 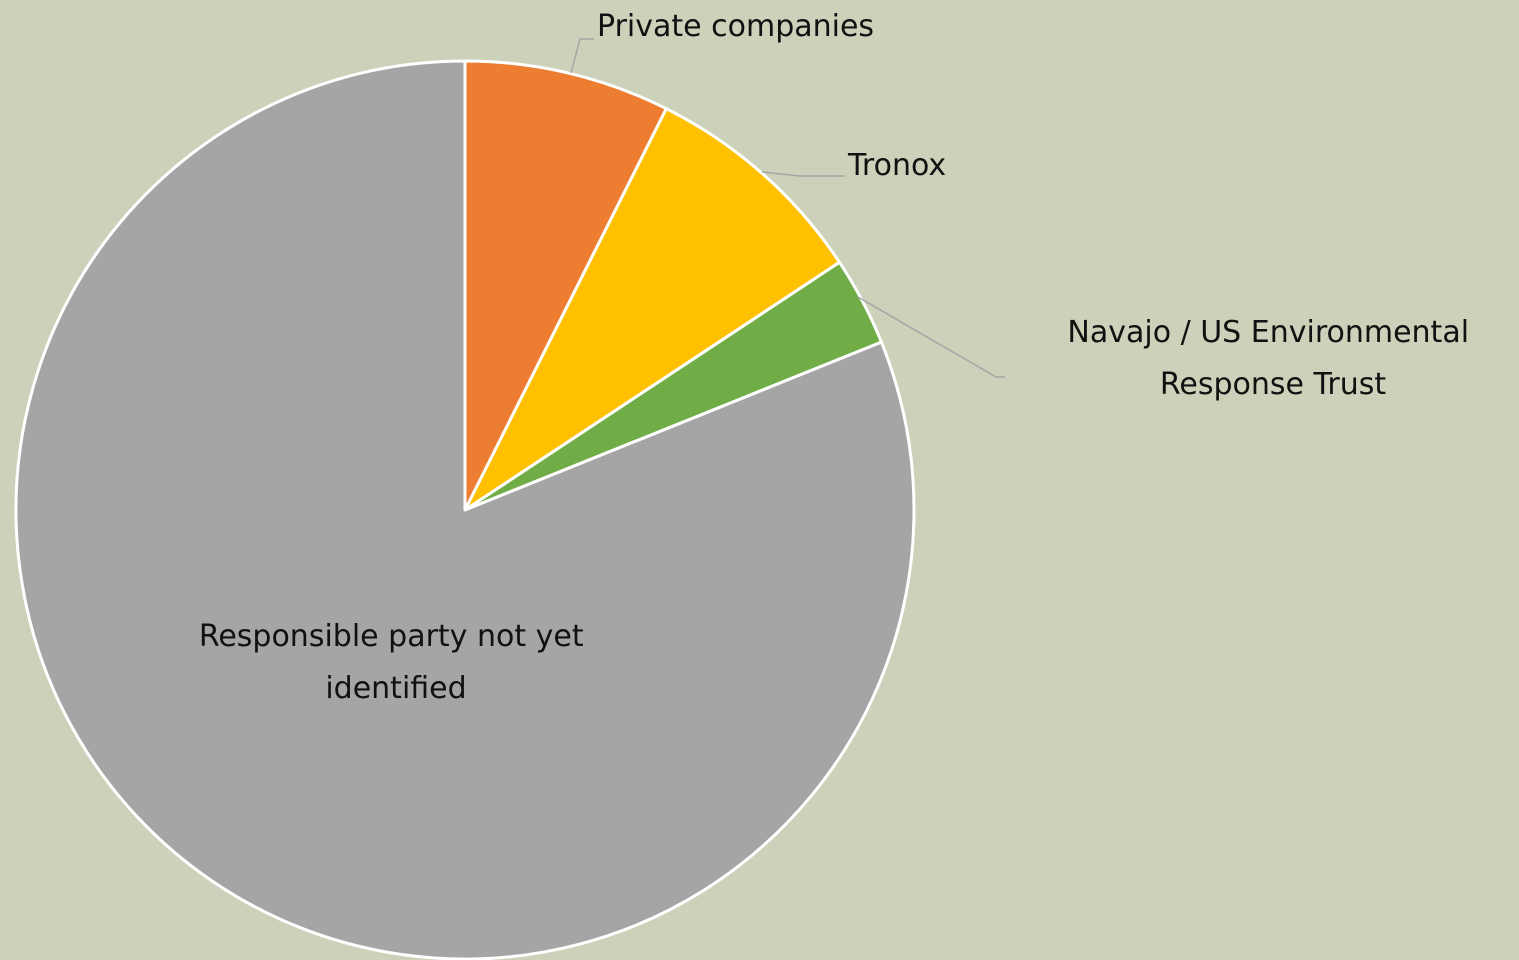 What do you see at coordinates (1268, 332) in the screenshot?
I see `slice-label-navajo-trust-line1: Navajo / US Environmental` at bounding box center [1268, 332].